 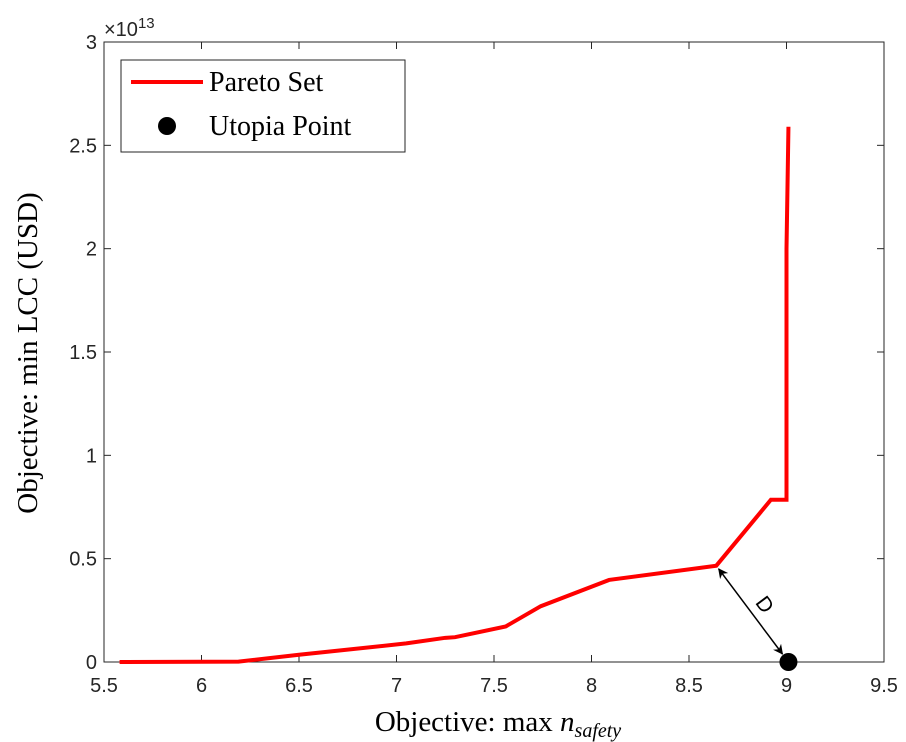 I want to click on x-axis-label-var: n, so click(x=567, y=722).